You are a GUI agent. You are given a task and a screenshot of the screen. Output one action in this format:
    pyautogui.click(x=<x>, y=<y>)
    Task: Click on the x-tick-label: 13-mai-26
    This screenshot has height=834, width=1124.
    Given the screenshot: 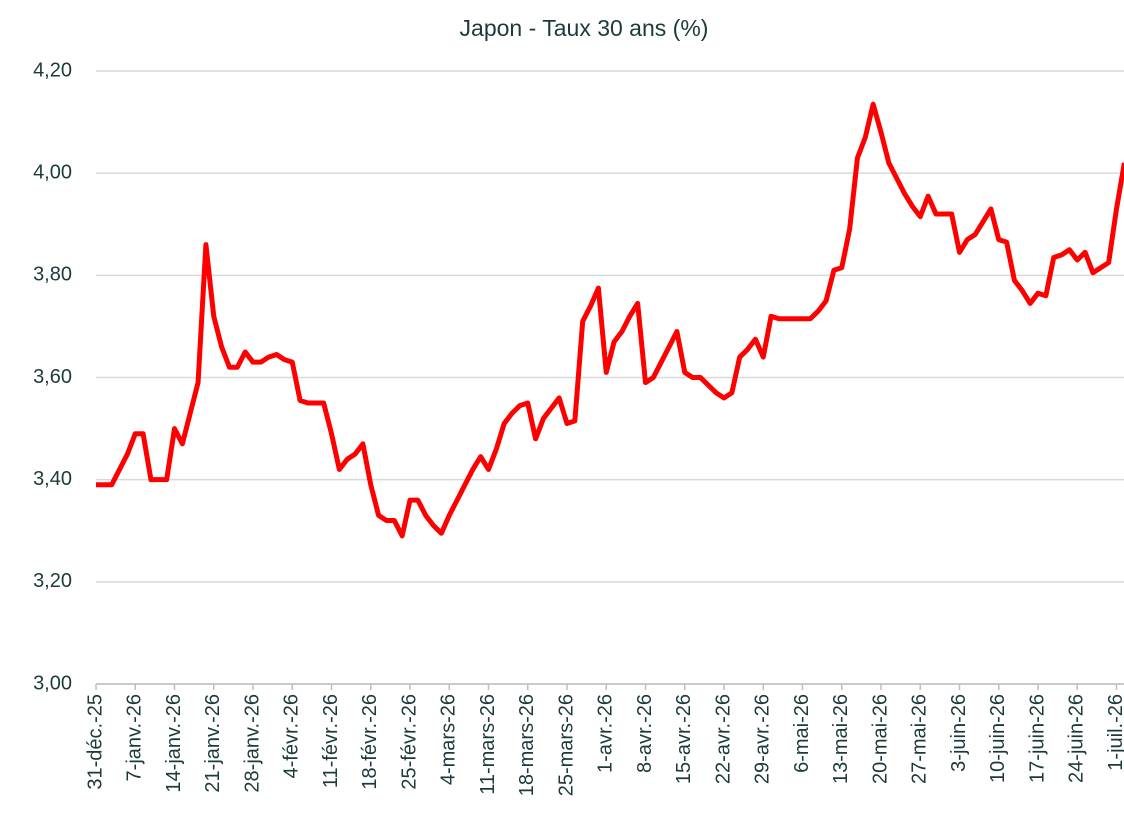 What is the action you would take?
    pyautogui.click(x=841, y=739)
    